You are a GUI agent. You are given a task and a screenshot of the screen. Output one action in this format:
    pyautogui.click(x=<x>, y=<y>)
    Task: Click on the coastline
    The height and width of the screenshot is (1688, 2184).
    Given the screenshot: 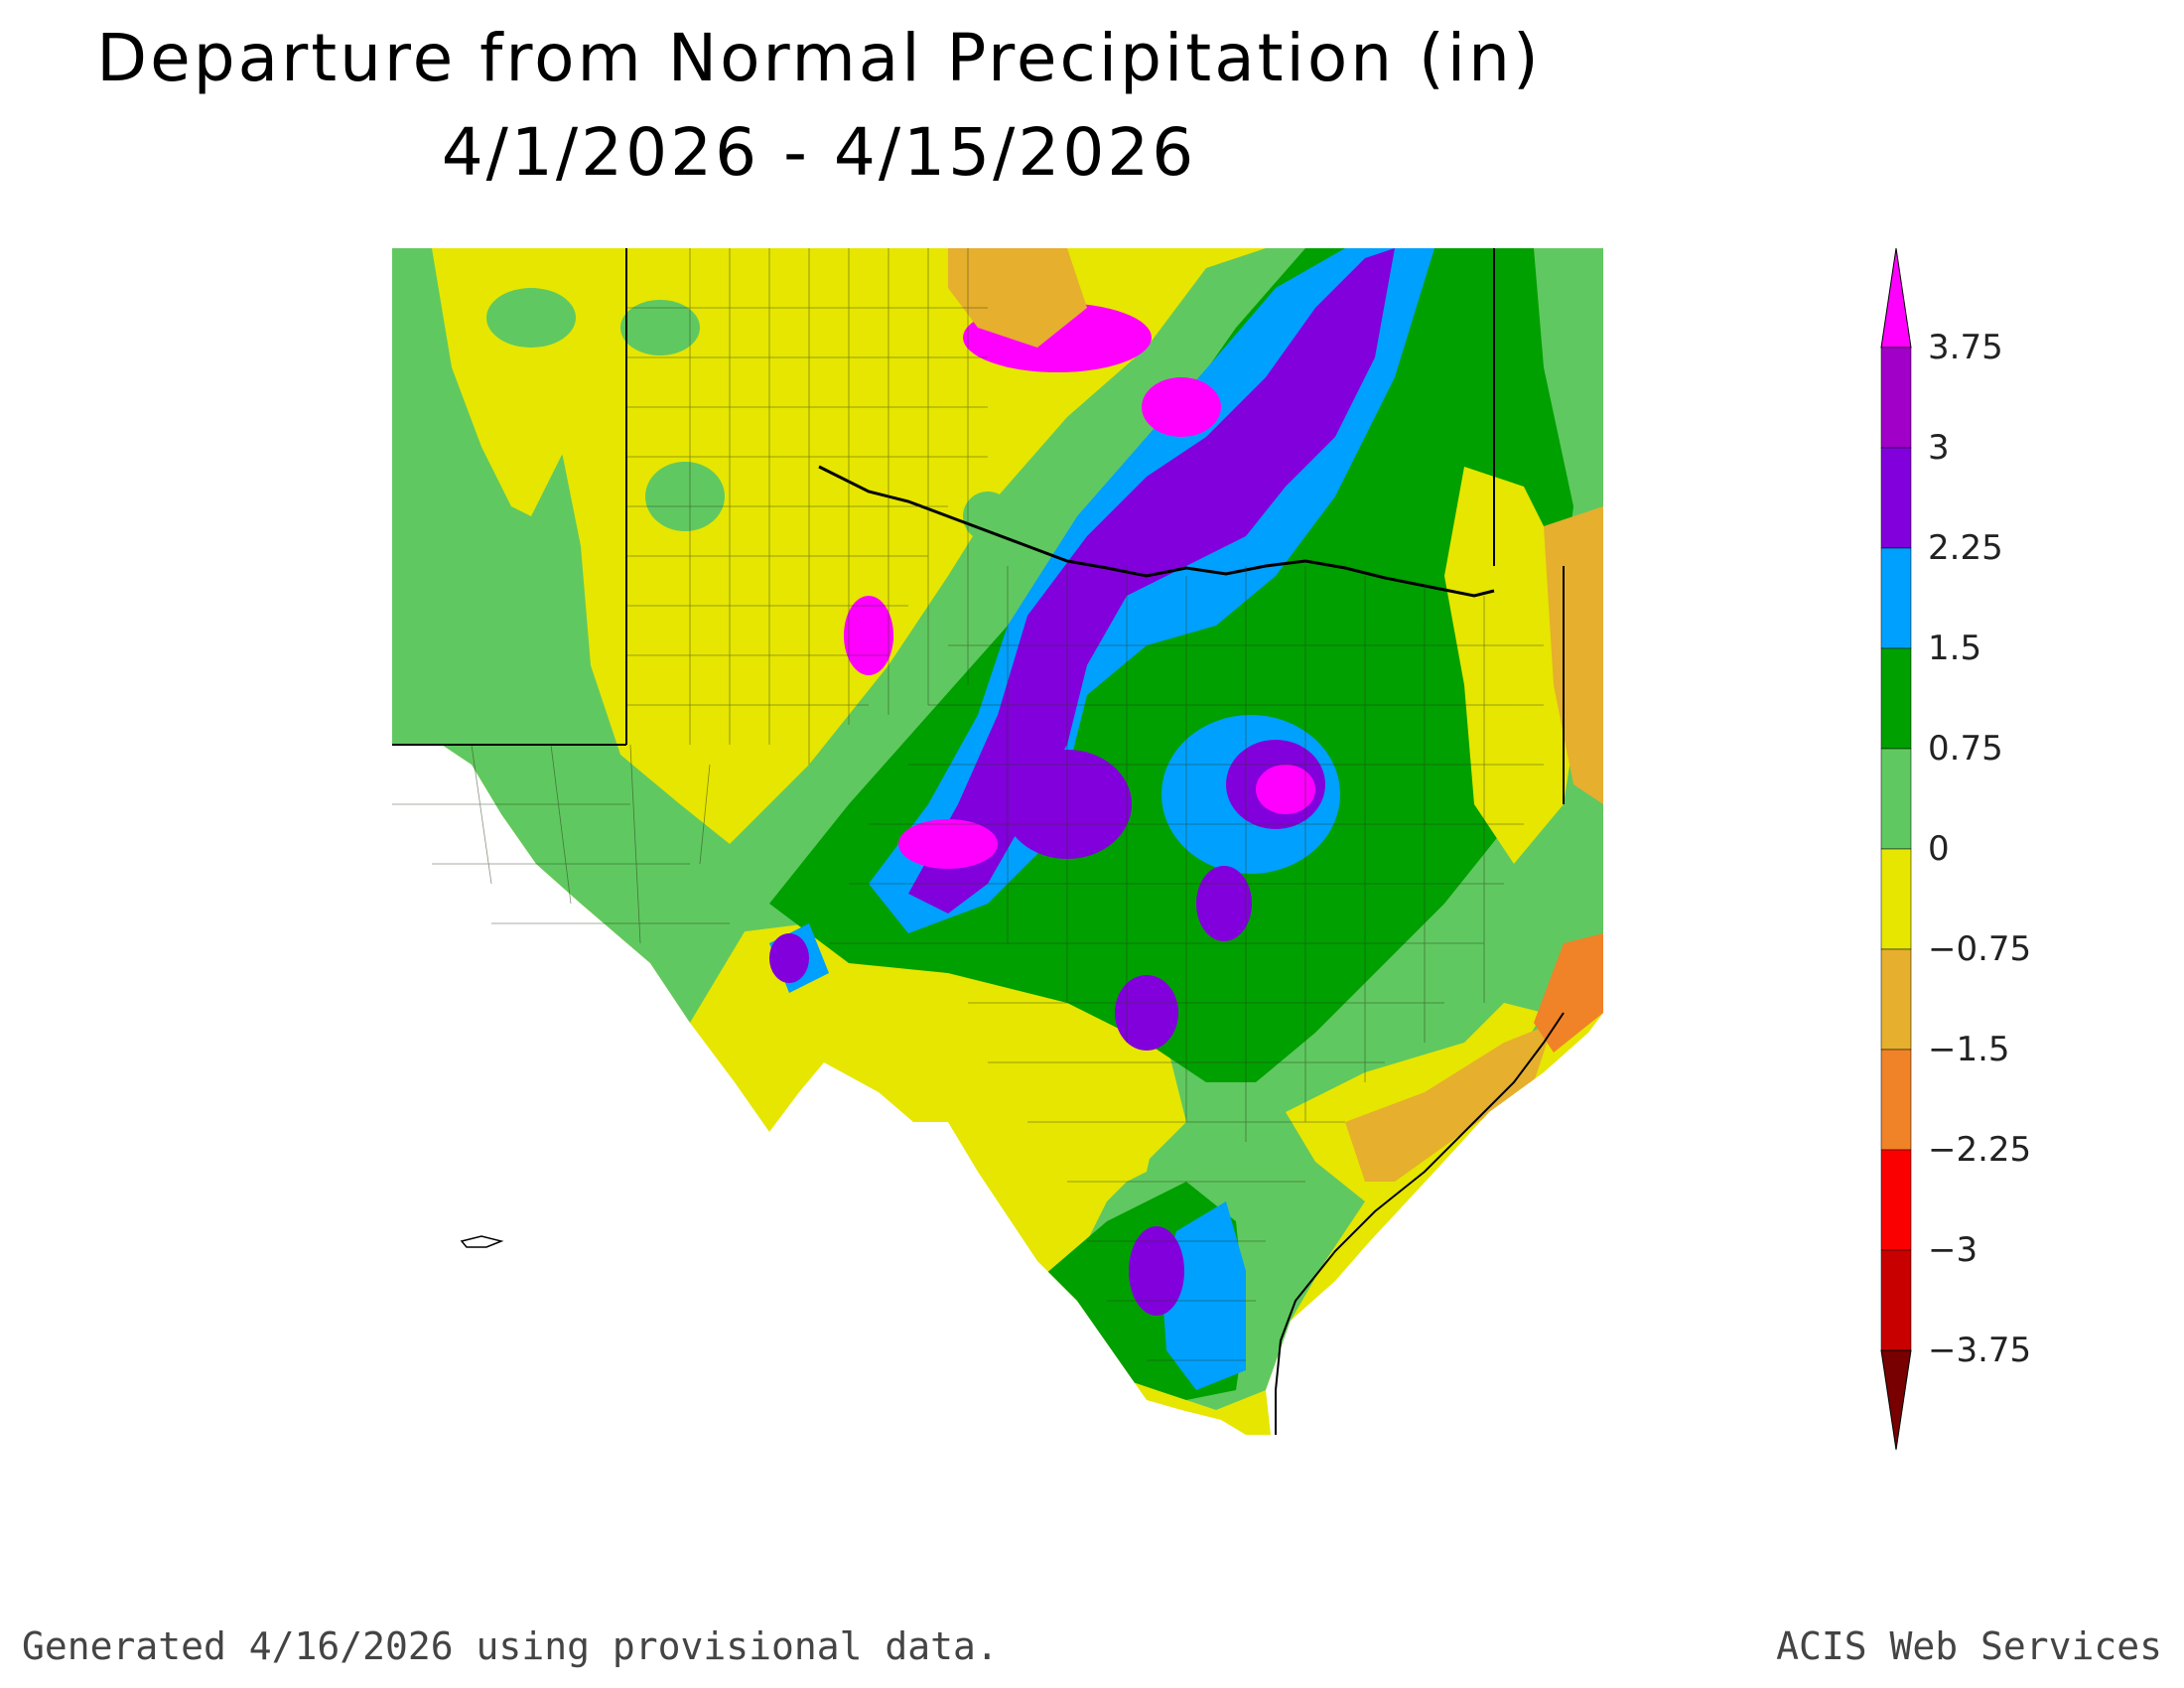 What is the action you would take?
    pyautogui.click(x=1420, y=1223)
    